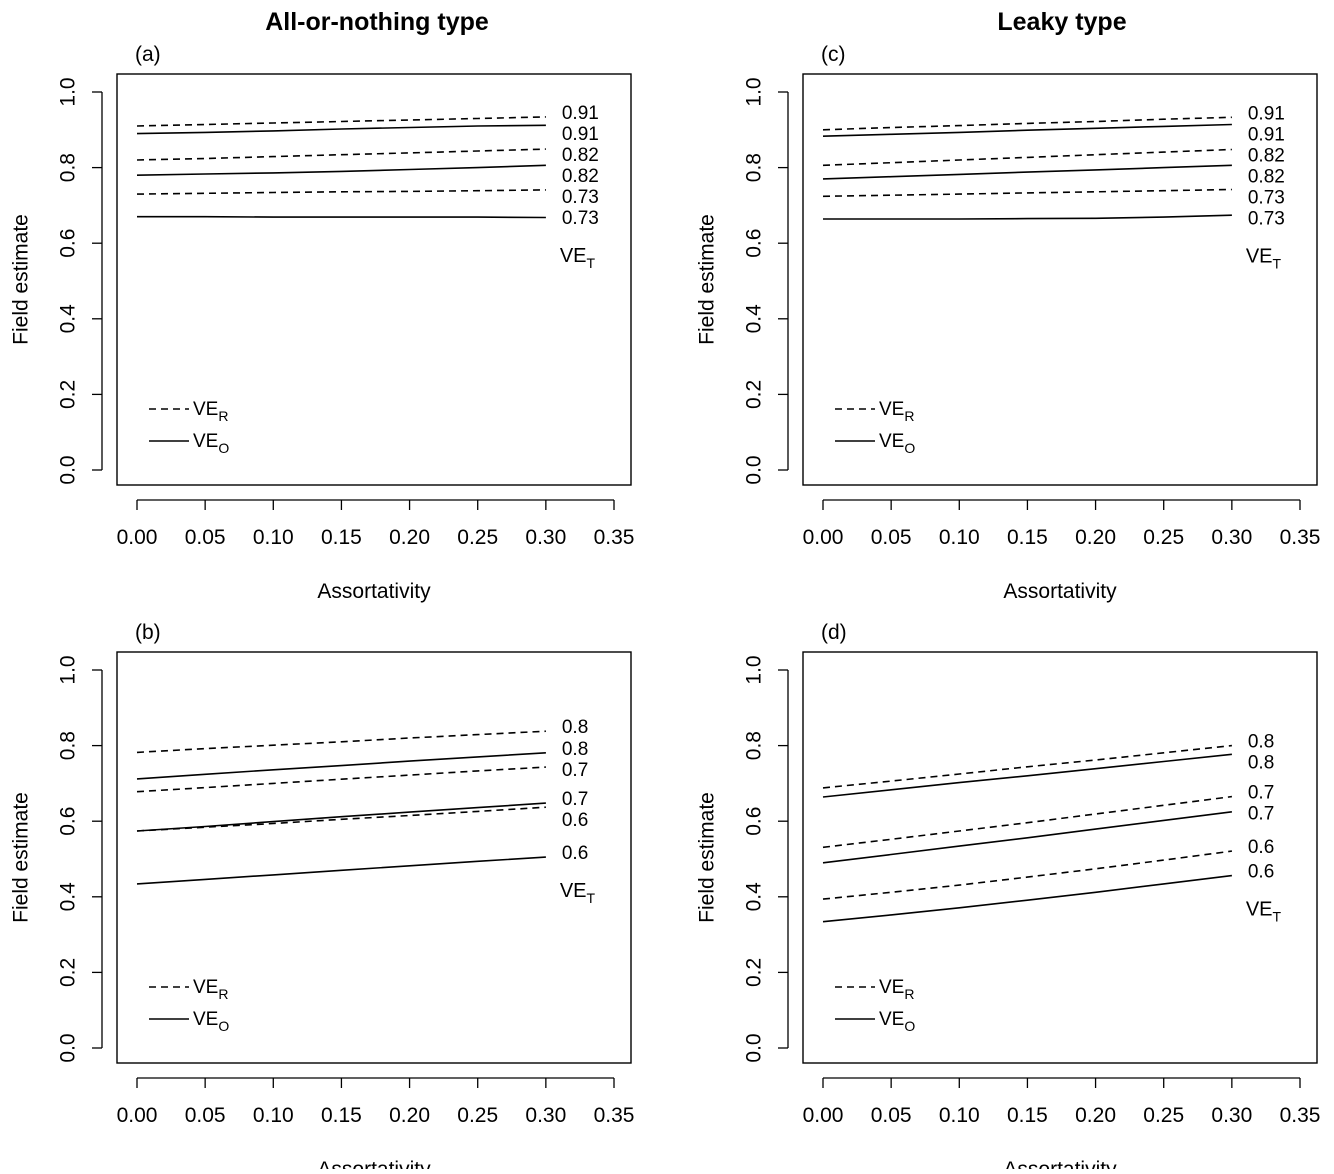 The image size is (1334, 1174). Describe the element at coordinates (1061, 22) in the screenshot. I see `column-title-leaky: Leaky type` at that location.